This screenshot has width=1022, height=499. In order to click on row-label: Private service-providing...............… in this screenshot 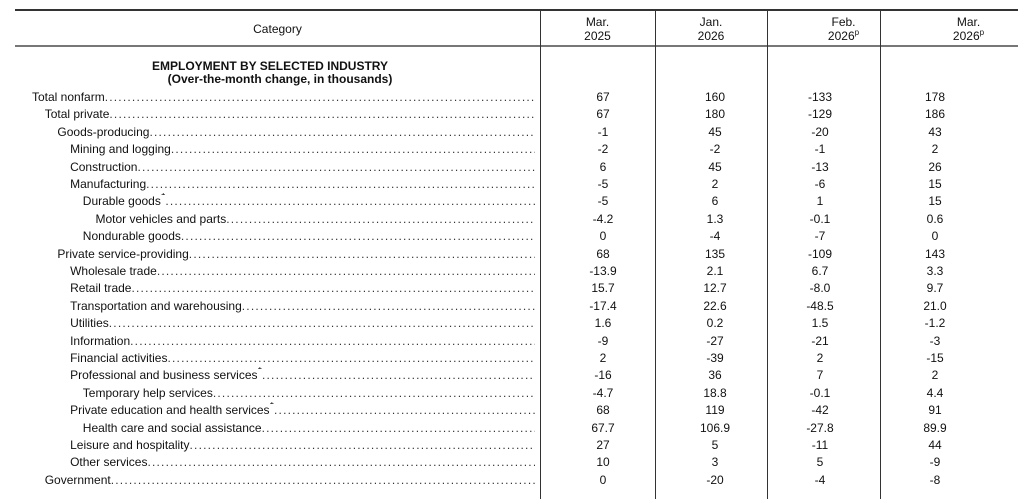, I will do `click(296, 254)`.